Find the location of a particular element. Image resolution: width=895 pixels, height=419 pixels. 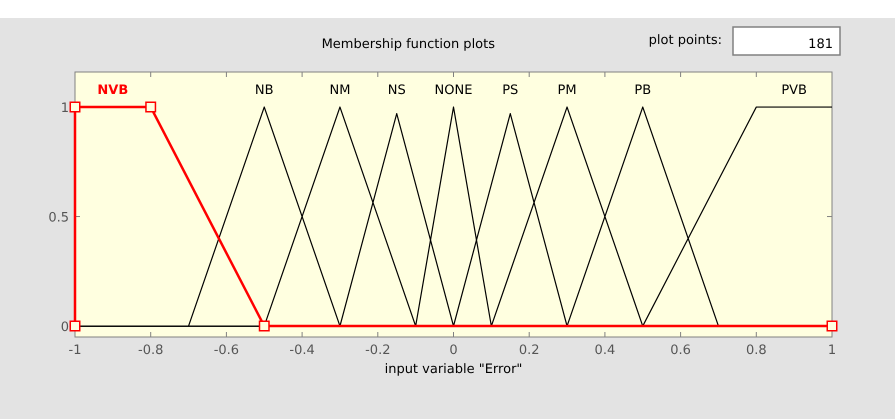

series-label: NS is located at coordinates (397, 90).